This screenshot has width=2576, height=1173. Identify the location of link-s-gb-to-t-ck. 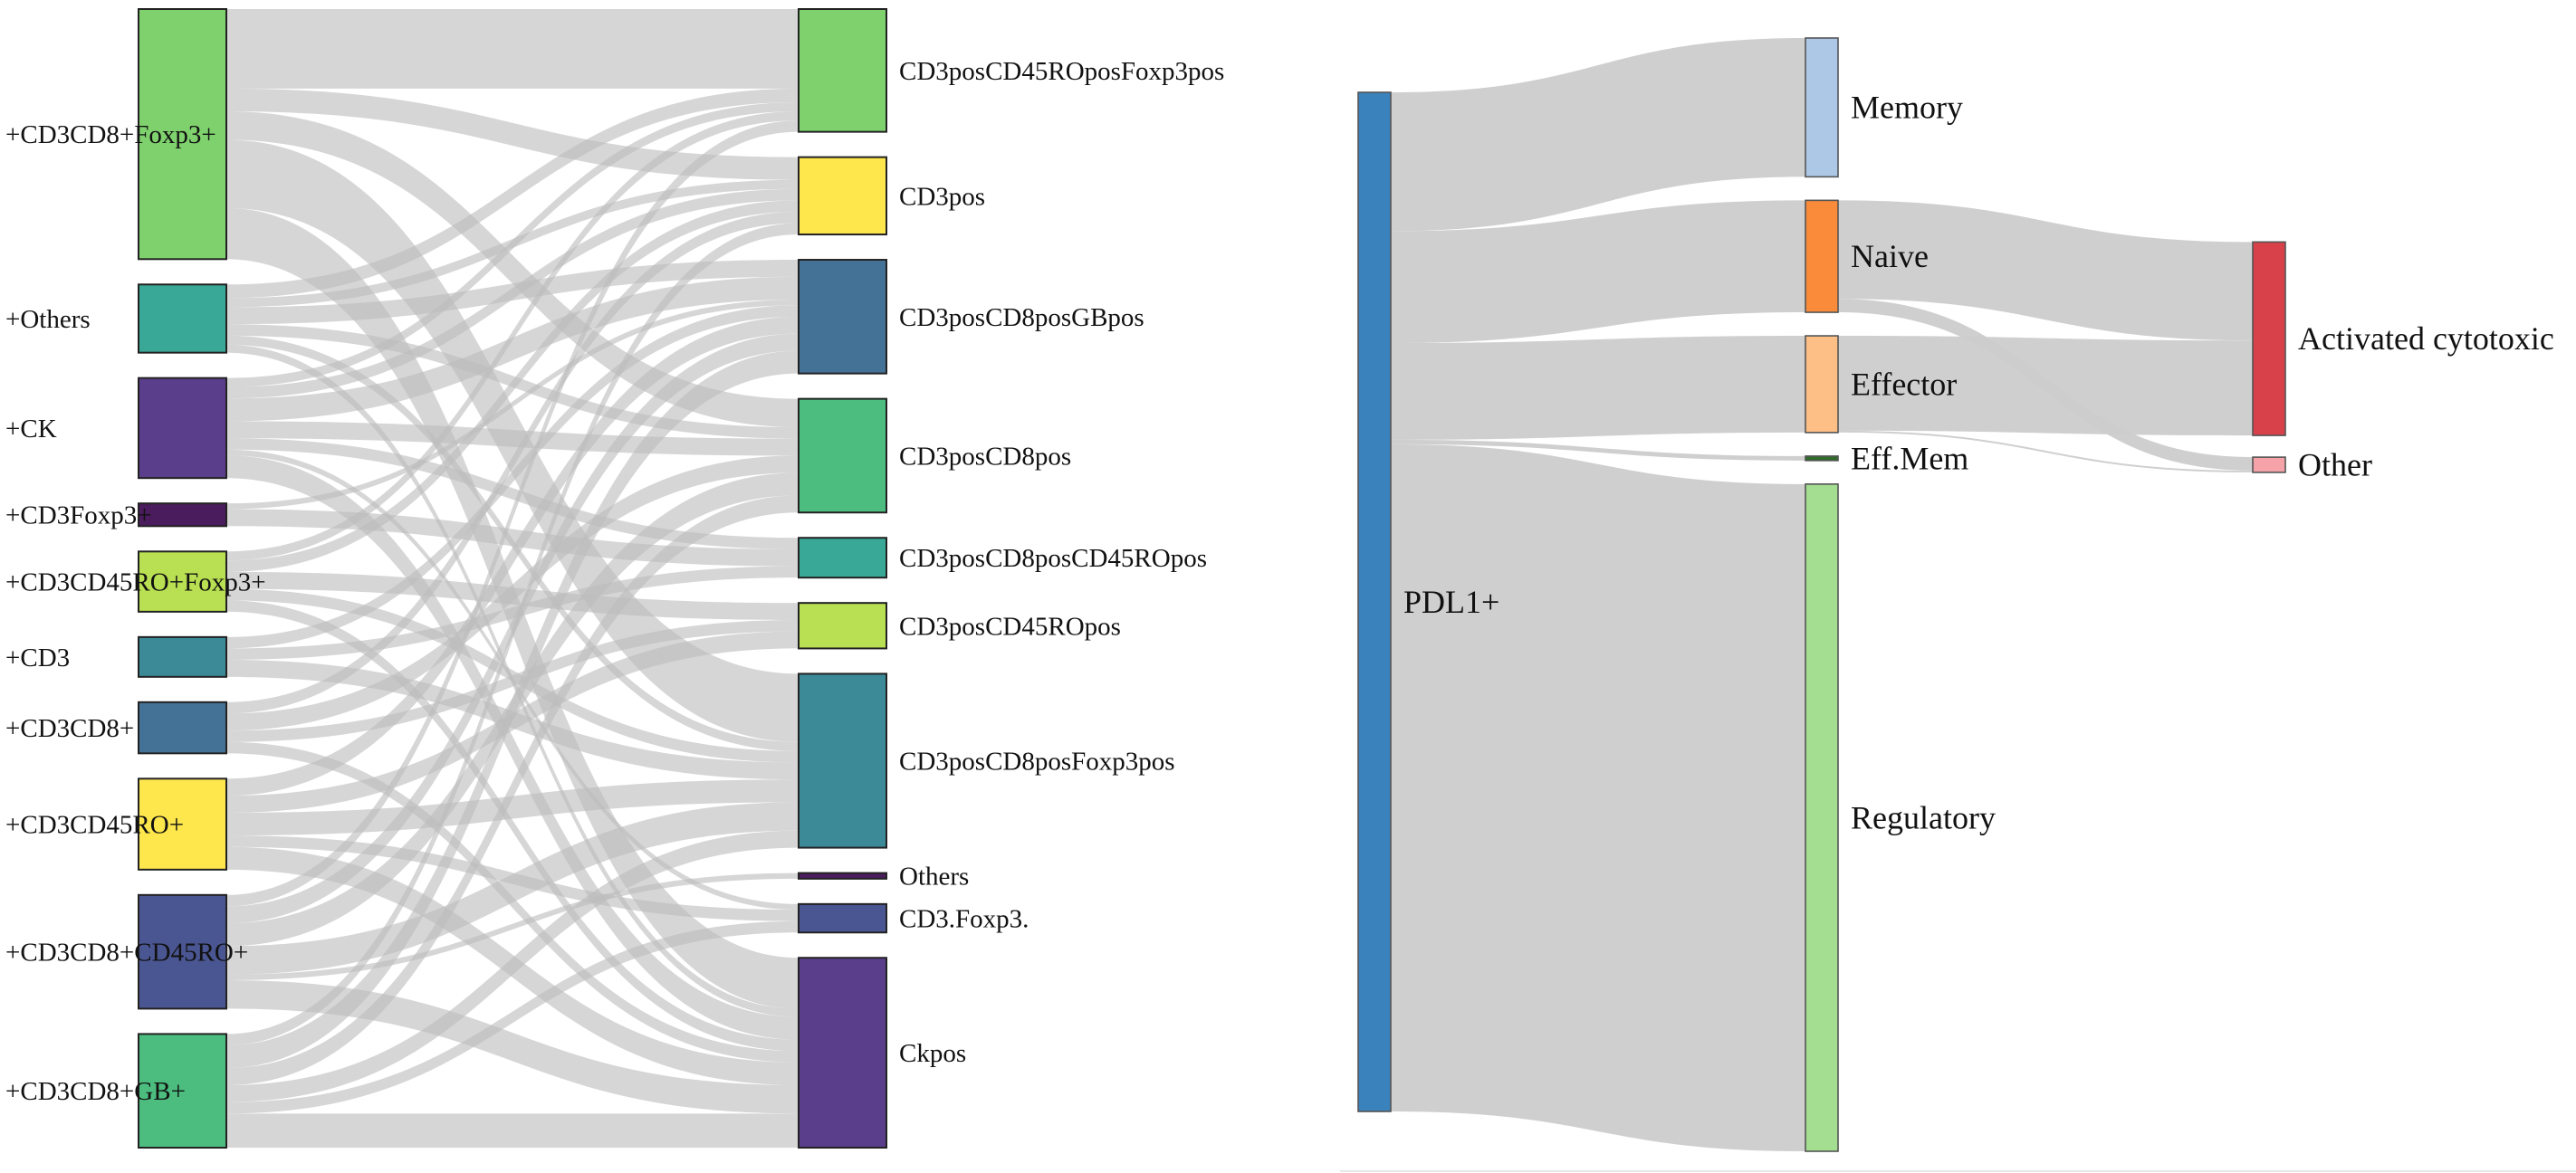
(512, 1130).